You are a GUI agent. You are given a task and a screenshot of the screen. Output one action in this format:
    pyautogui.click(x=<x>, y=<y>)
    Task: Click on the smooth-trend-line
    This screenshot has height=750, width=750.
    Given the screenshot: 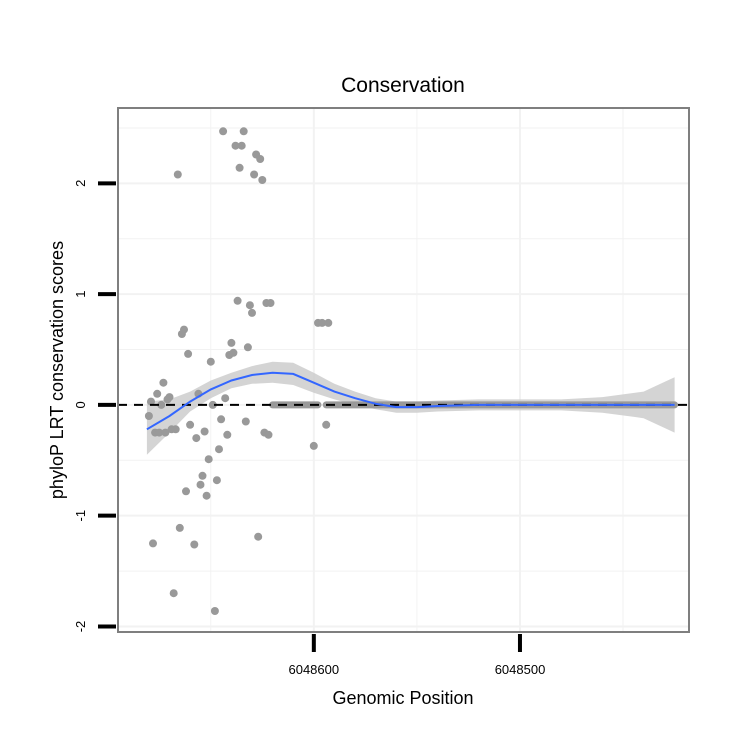 What is the action you would take?
    pyautogui.click(x=410, y=401)
    